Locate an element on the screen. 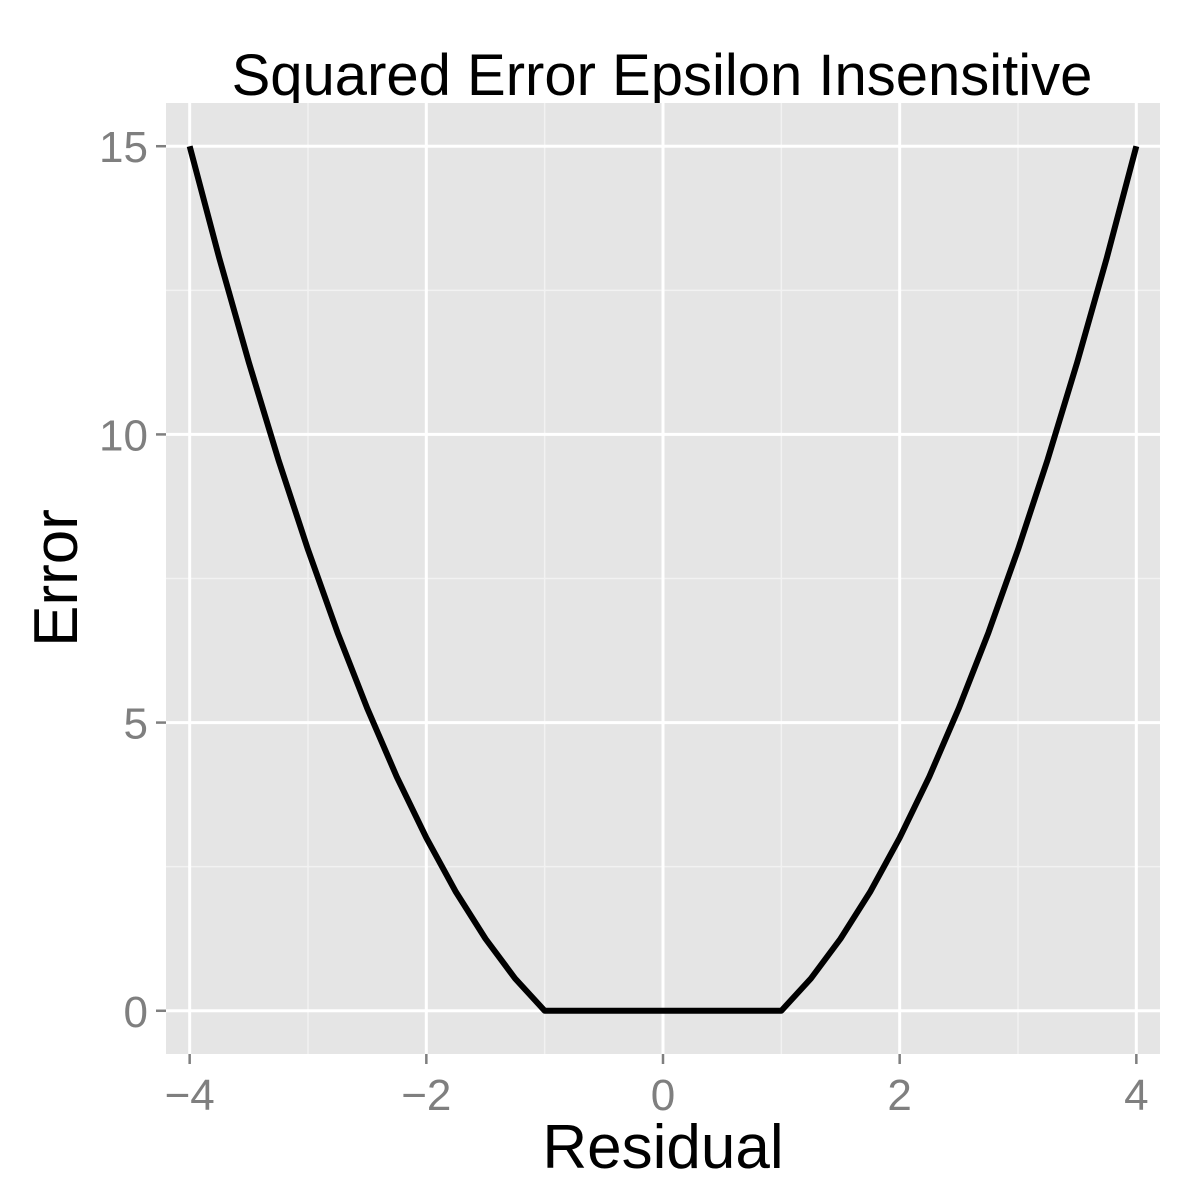 The width and height of the screenshot is (1200, 1200). x-tick-label: 4 is located at coordinates (1136, 1095).